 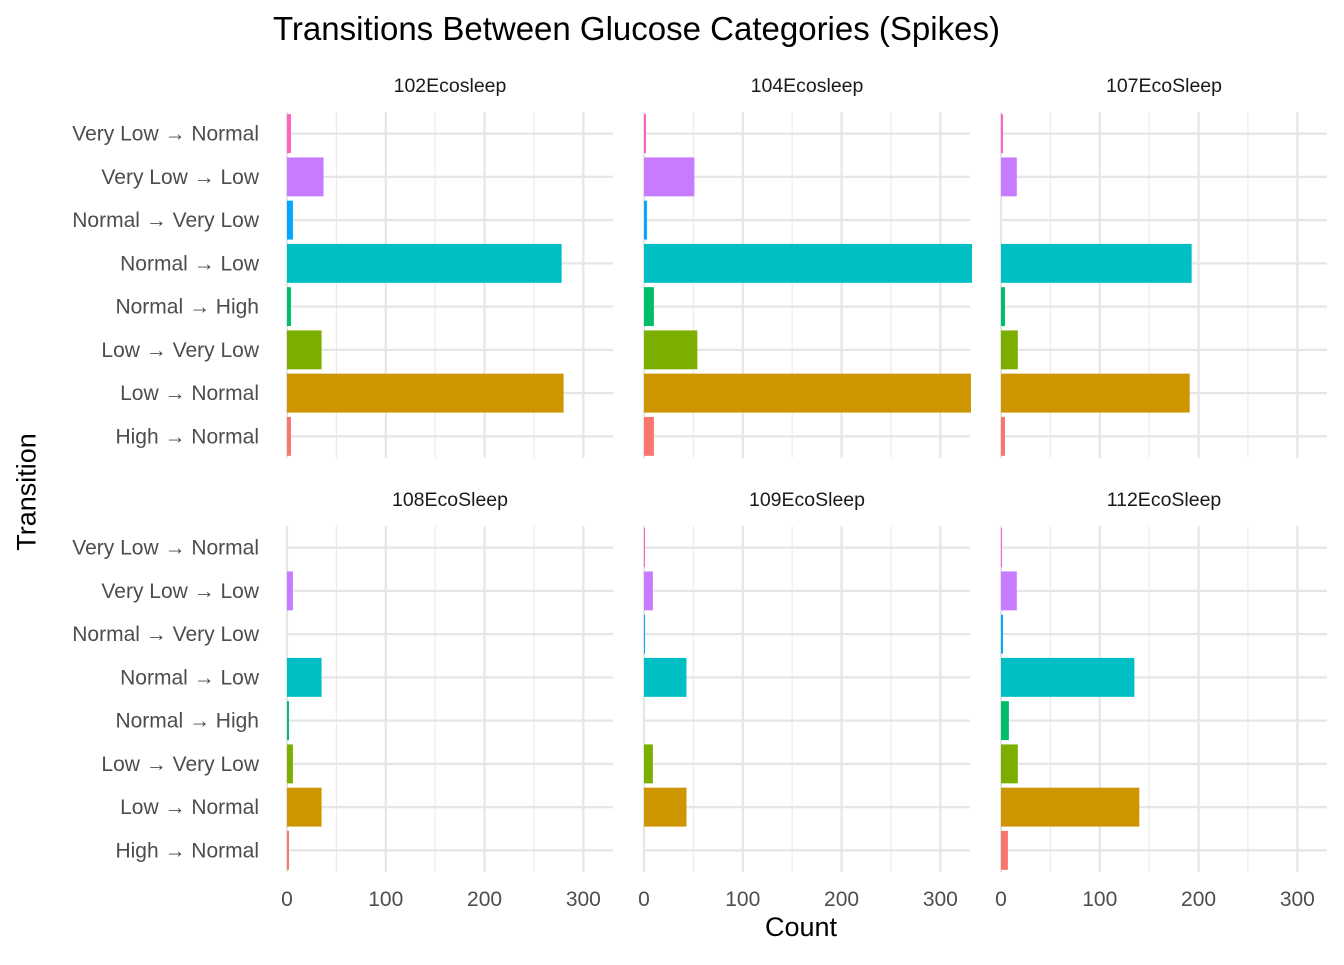 What do you see at coordinates (801, 927) in the screenshot?
I see `x-axis-label: Count` at bounding box center [801, 927].